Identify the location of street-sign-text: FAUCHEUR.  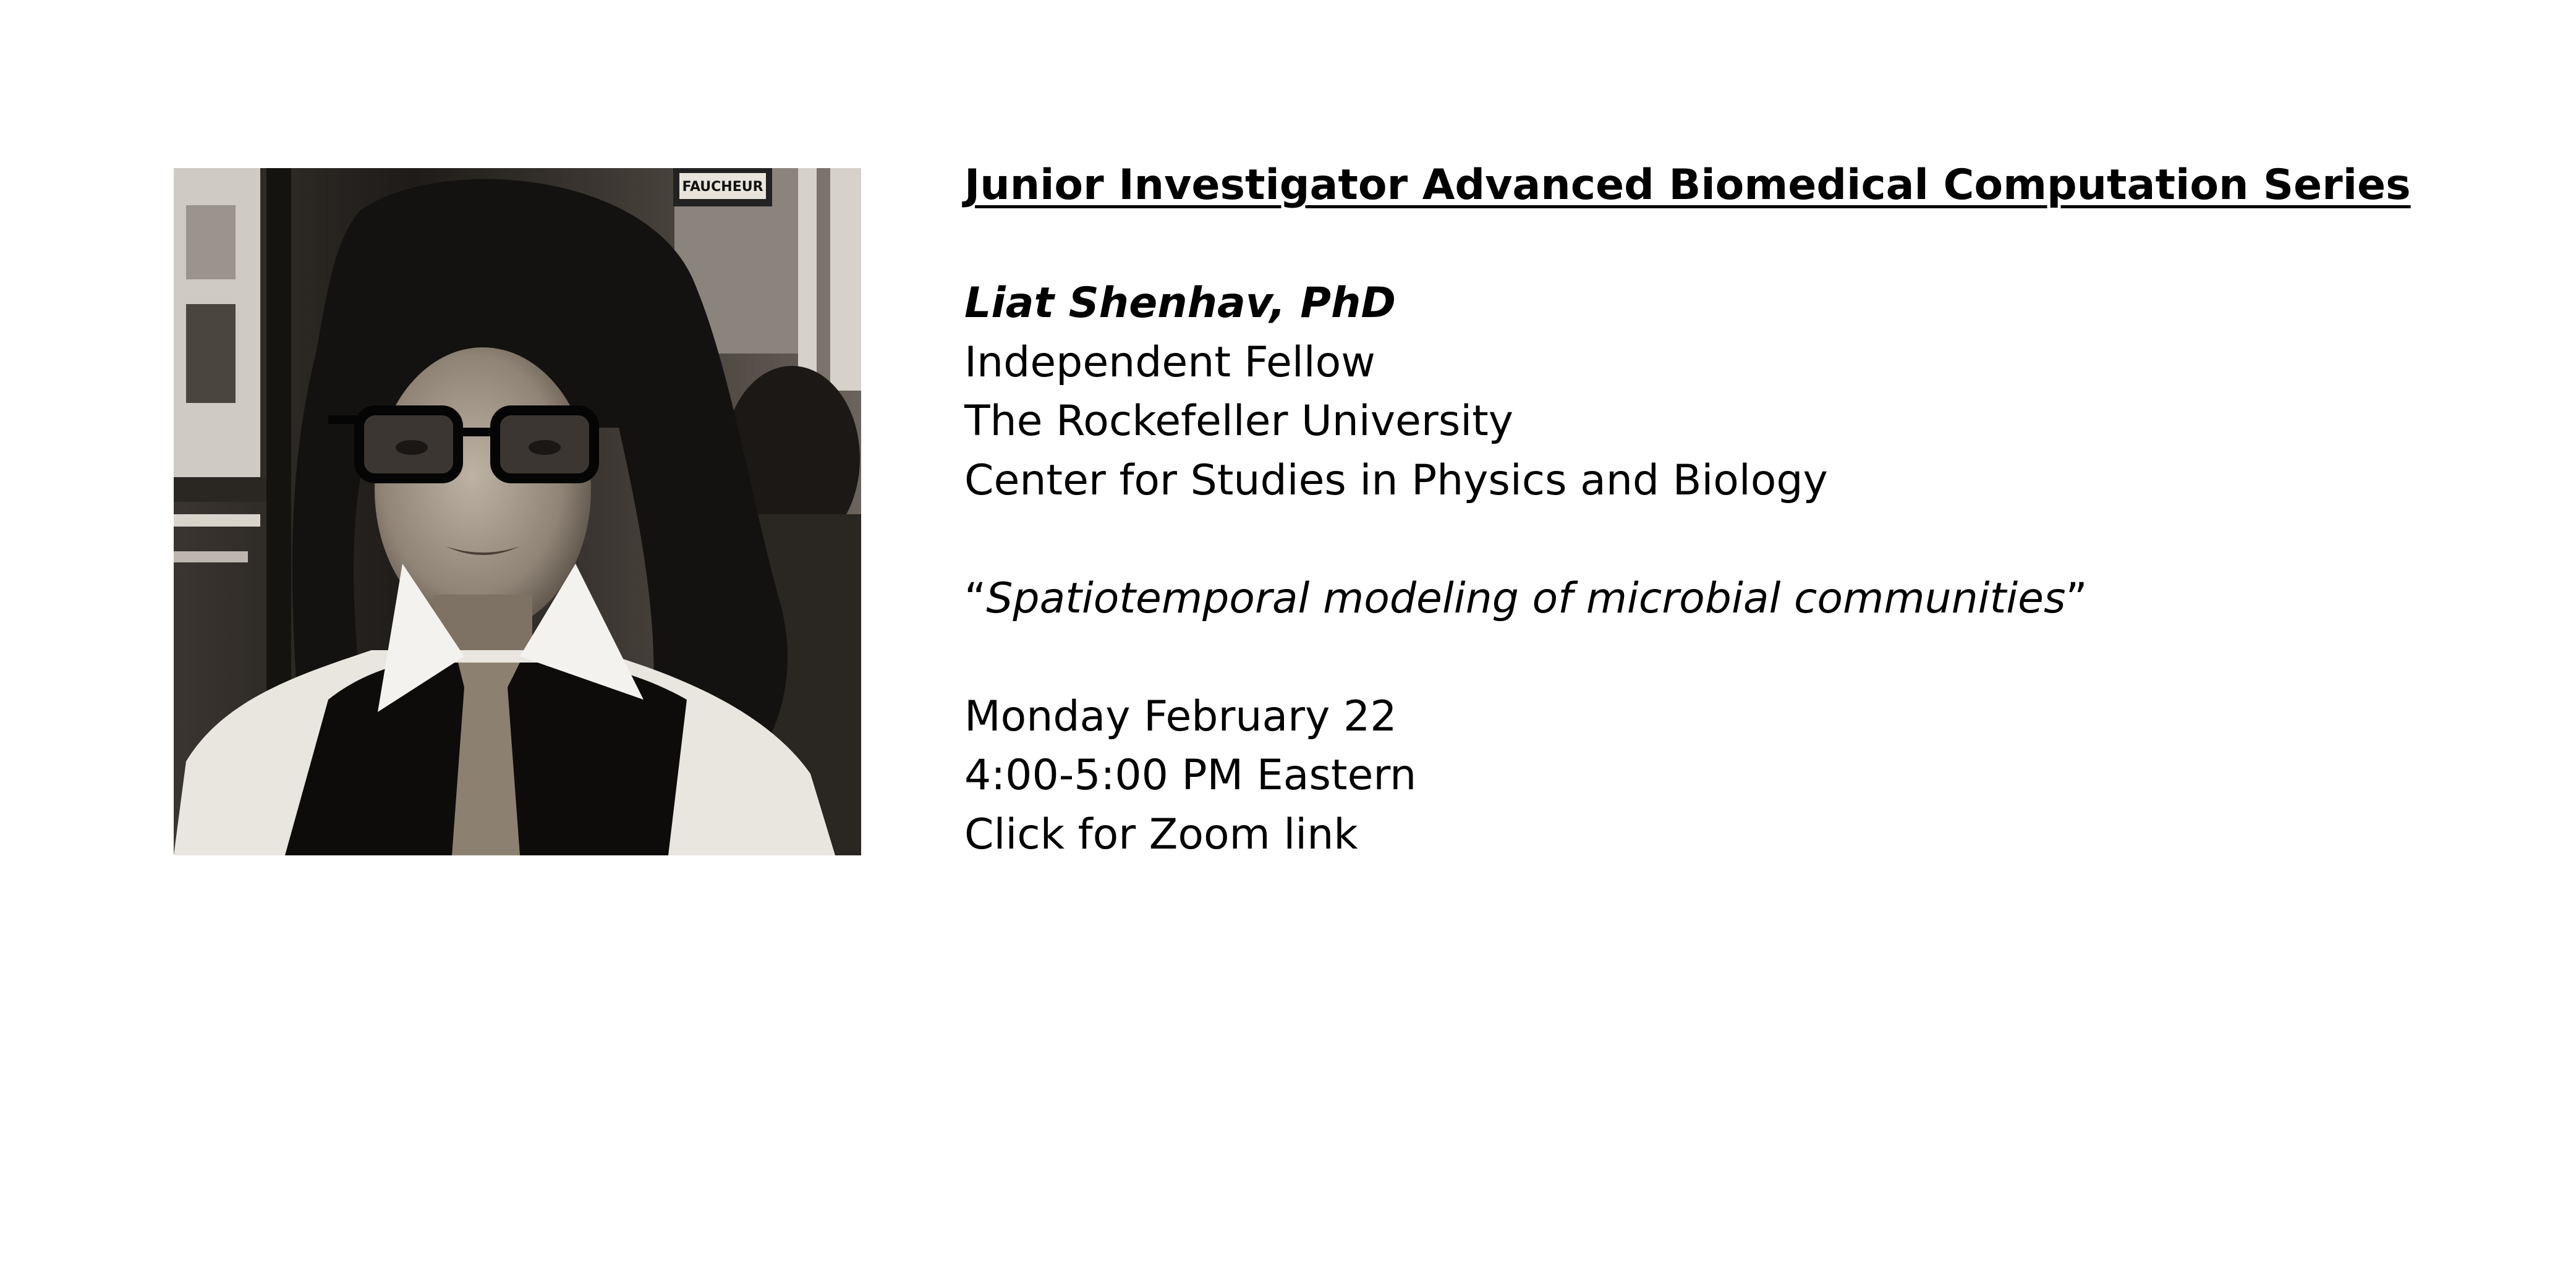
(722, 187).